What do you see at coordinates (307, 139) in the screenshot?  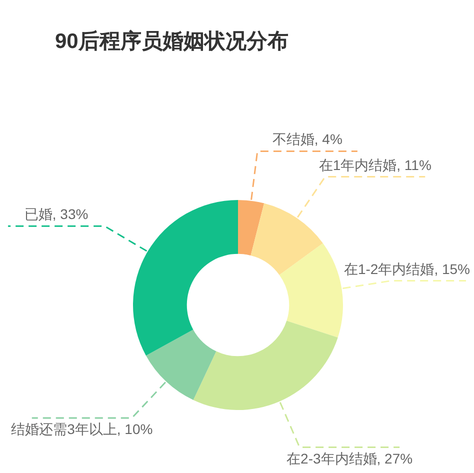 I see `slice-label: 不结婚, 4%` at bounding box center [307, 139].